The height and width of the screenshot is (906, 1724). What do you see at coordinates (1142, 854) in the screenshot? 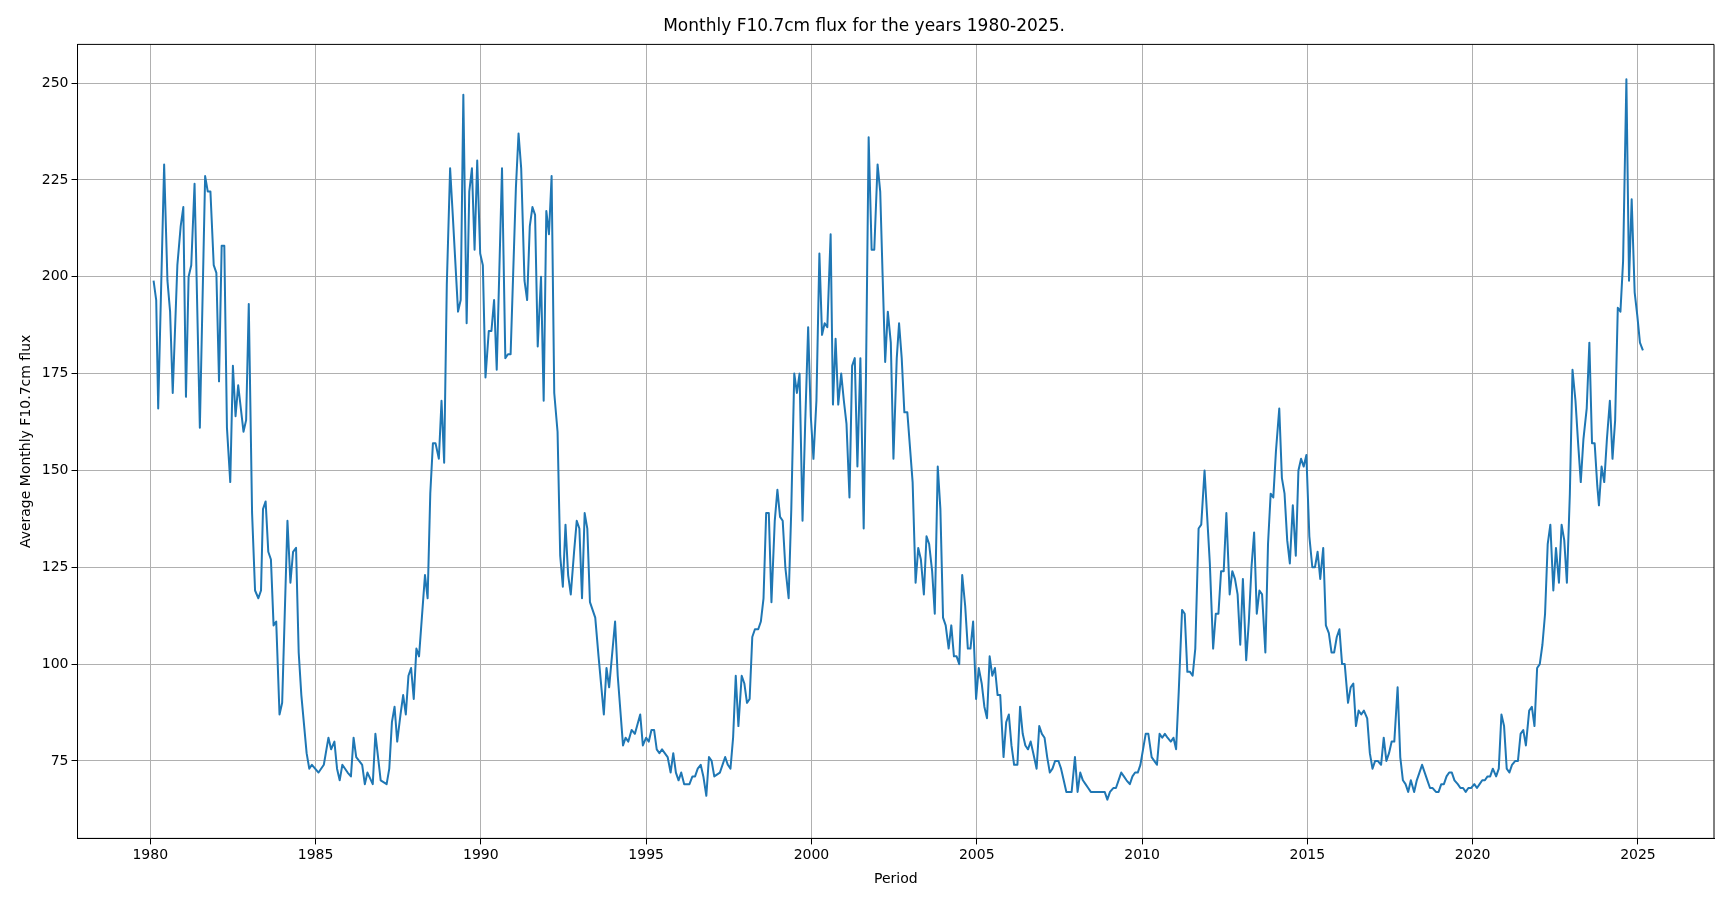
I see `x-tick-label: 2010` at bounding box center [1142, 854].